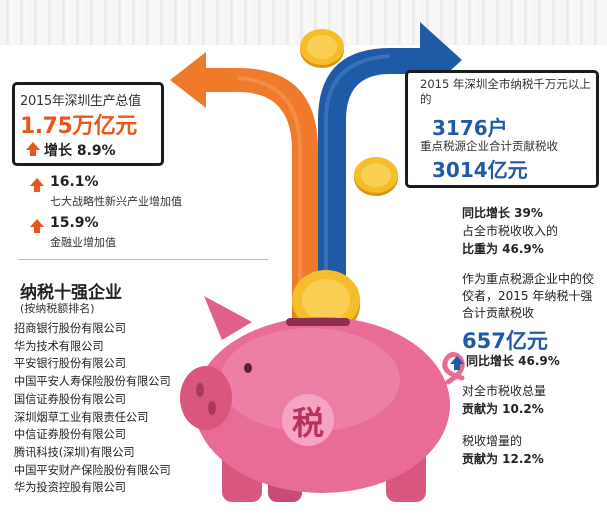 The image size is (607, 515). I want to click on share-value: 比重为 46.9%, so click(503, 249).